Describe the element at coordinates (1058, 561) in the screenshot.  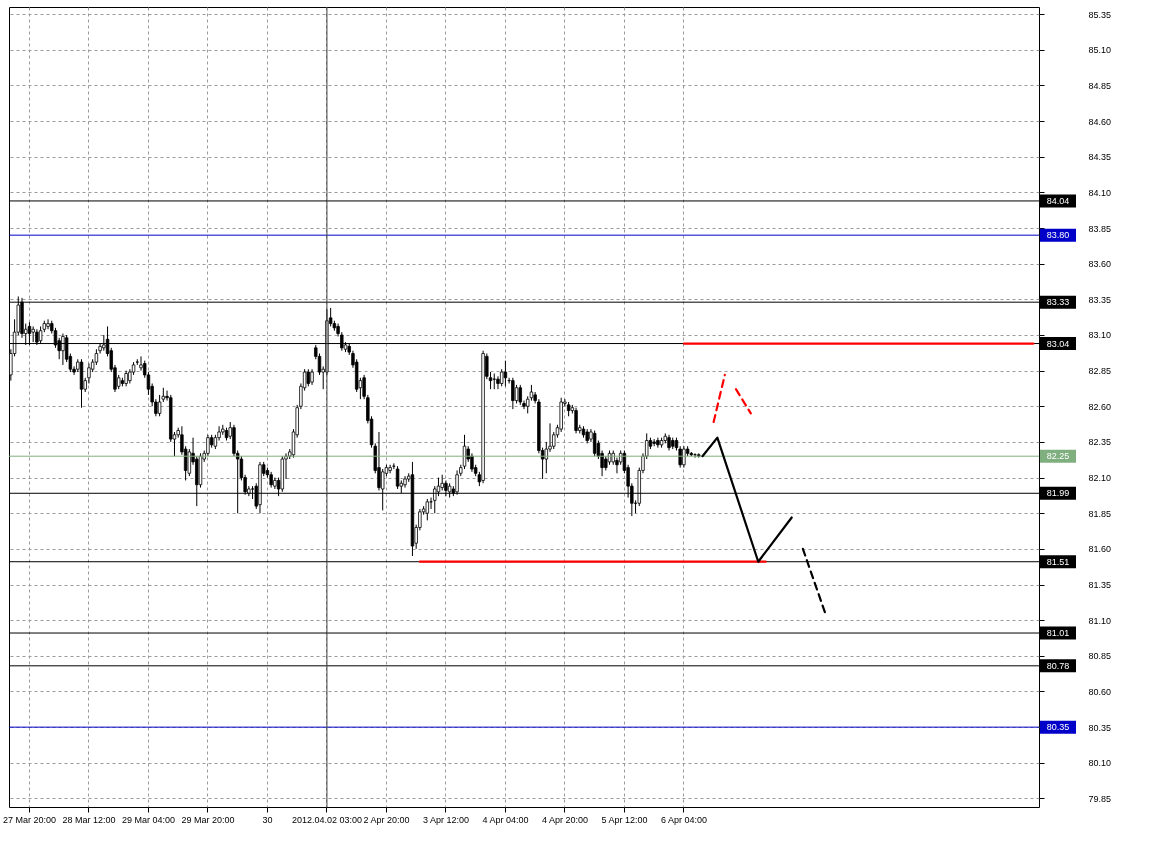
I see `ref-line-label: 81.51` at that location.